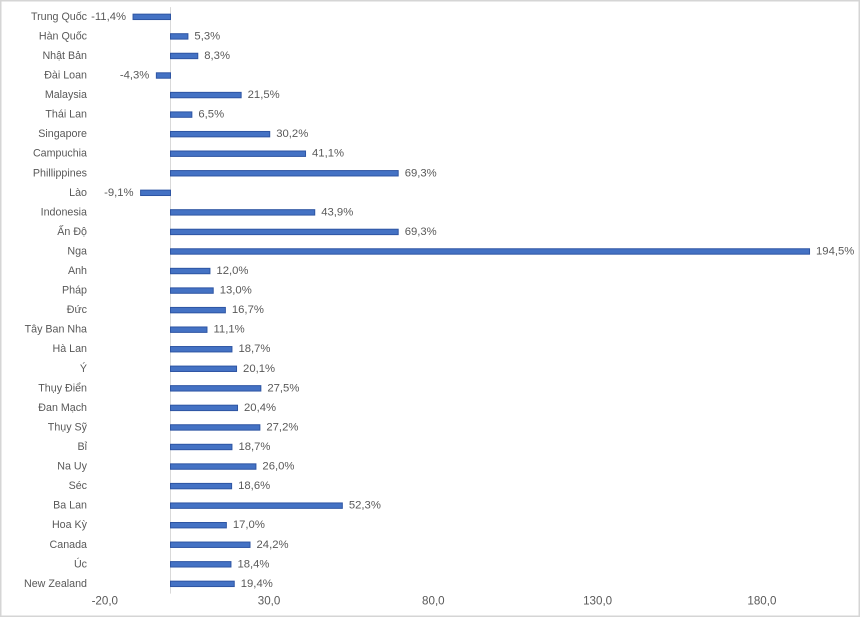  Describe the element at coordinates (254, 486) in the screenshot. I see `svg-text: 18,6%` at that location.